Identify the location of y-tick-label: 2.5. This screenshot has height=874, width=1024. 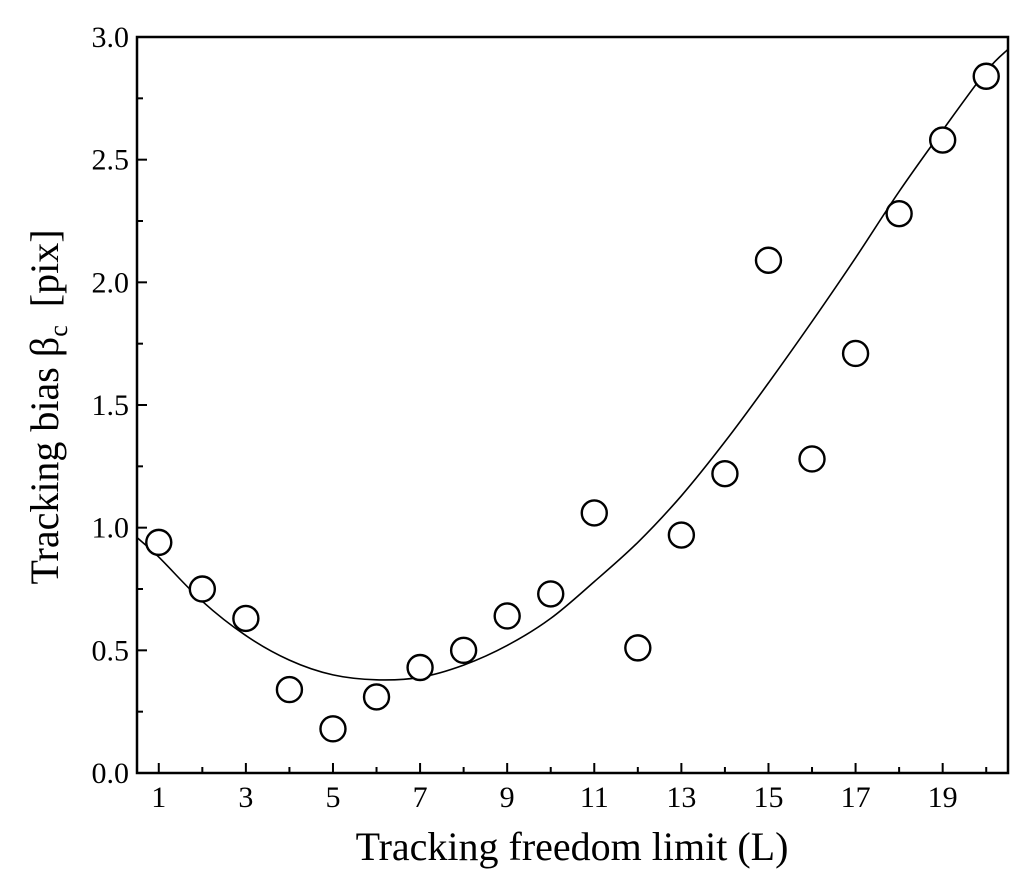
(111, 160).